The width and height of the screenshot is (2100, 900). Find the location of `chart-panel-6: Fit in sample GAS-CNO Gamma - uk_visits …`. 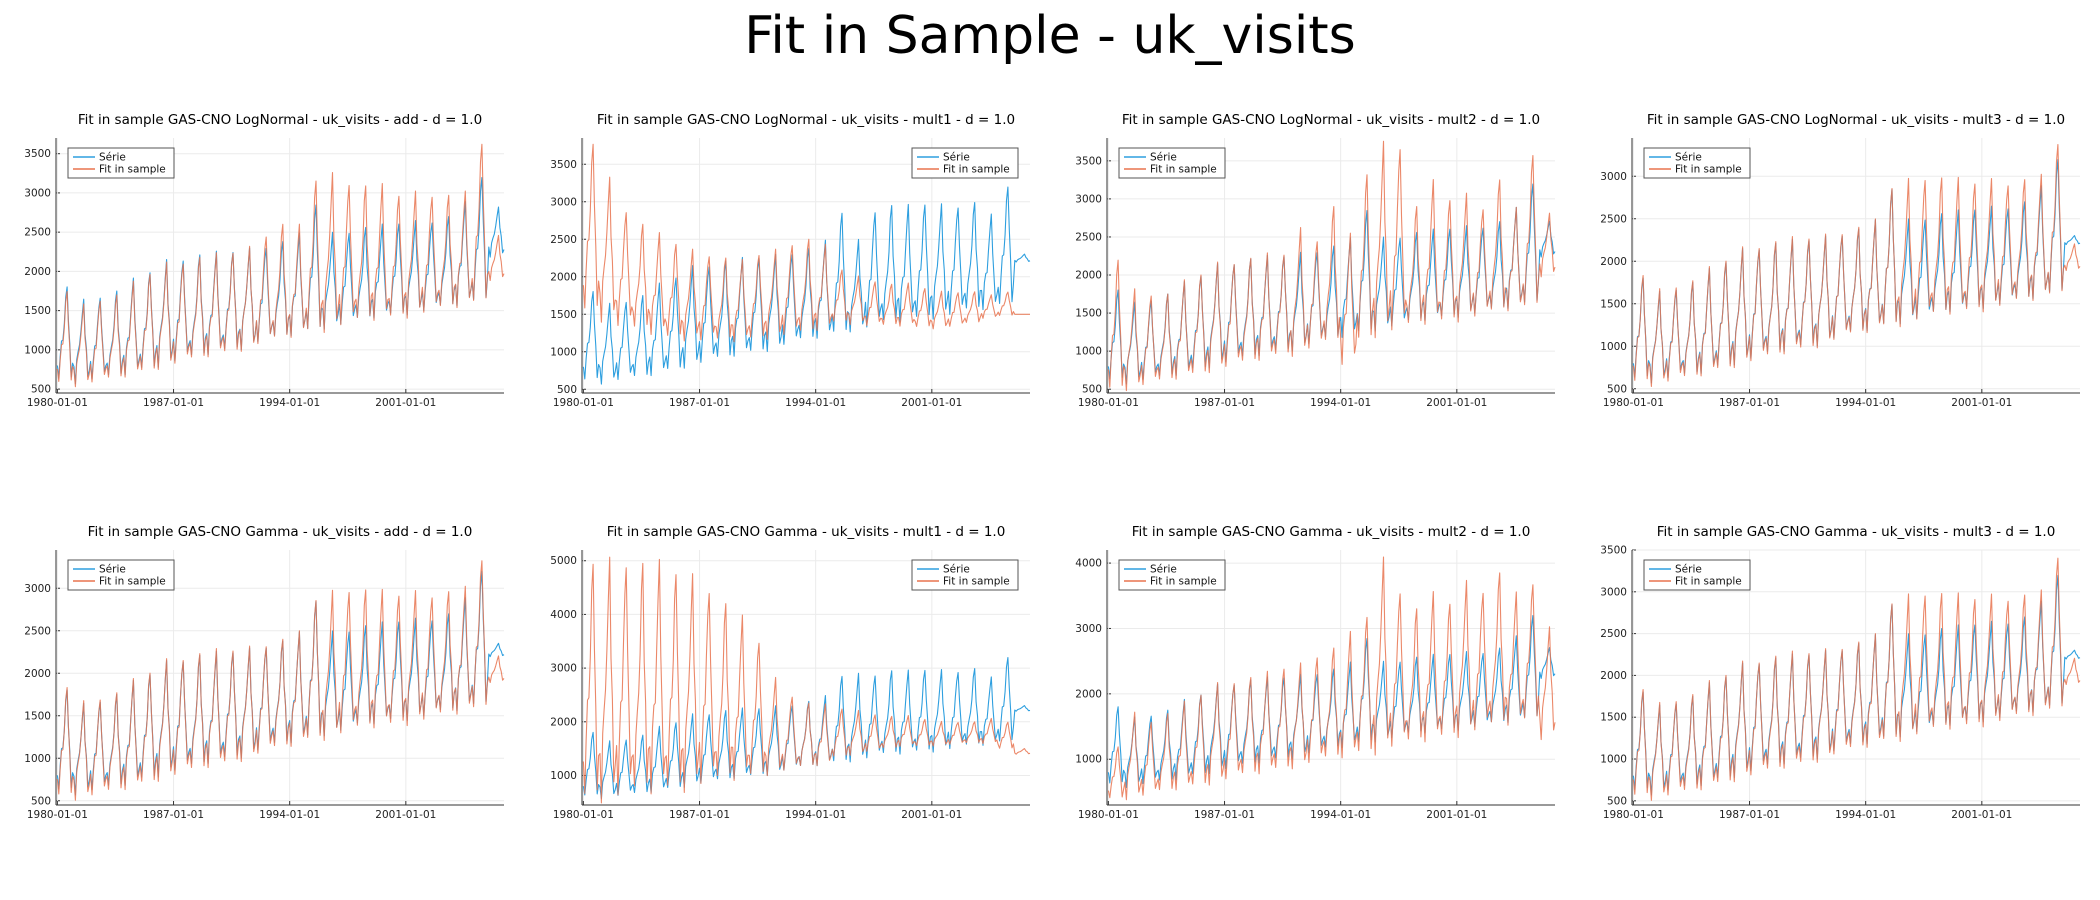

chart-panel-6: Fit in sample GAS-CNO Gamma - uk_visits … is located at coordinates (790, 672).